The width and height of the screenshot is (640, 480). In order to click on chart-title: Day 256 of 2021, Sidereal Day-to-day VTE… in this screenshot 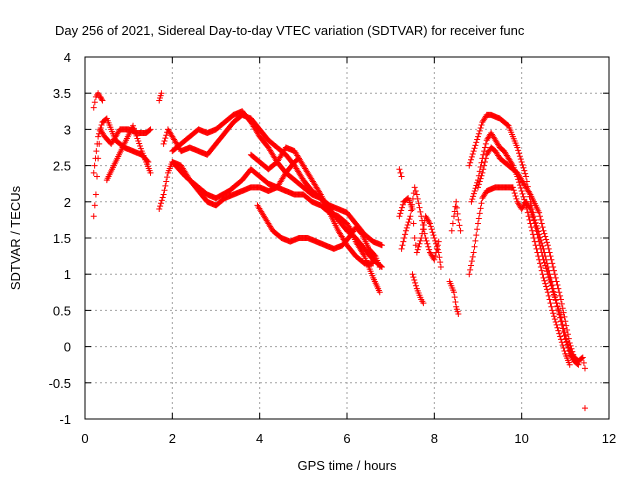, I will do `click(290, 30)`.